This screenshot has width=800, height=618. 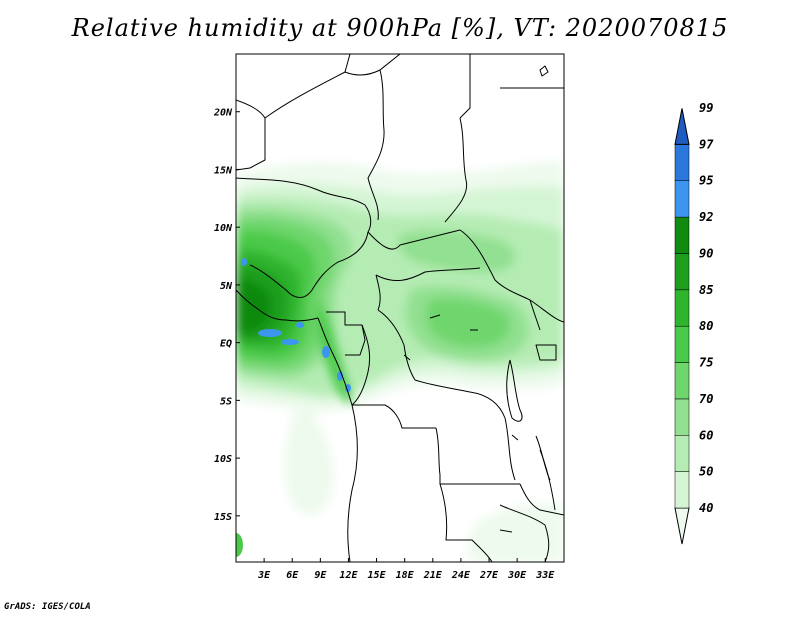 I want to click on colorbar-label: 92, so click(x=706, y=217).